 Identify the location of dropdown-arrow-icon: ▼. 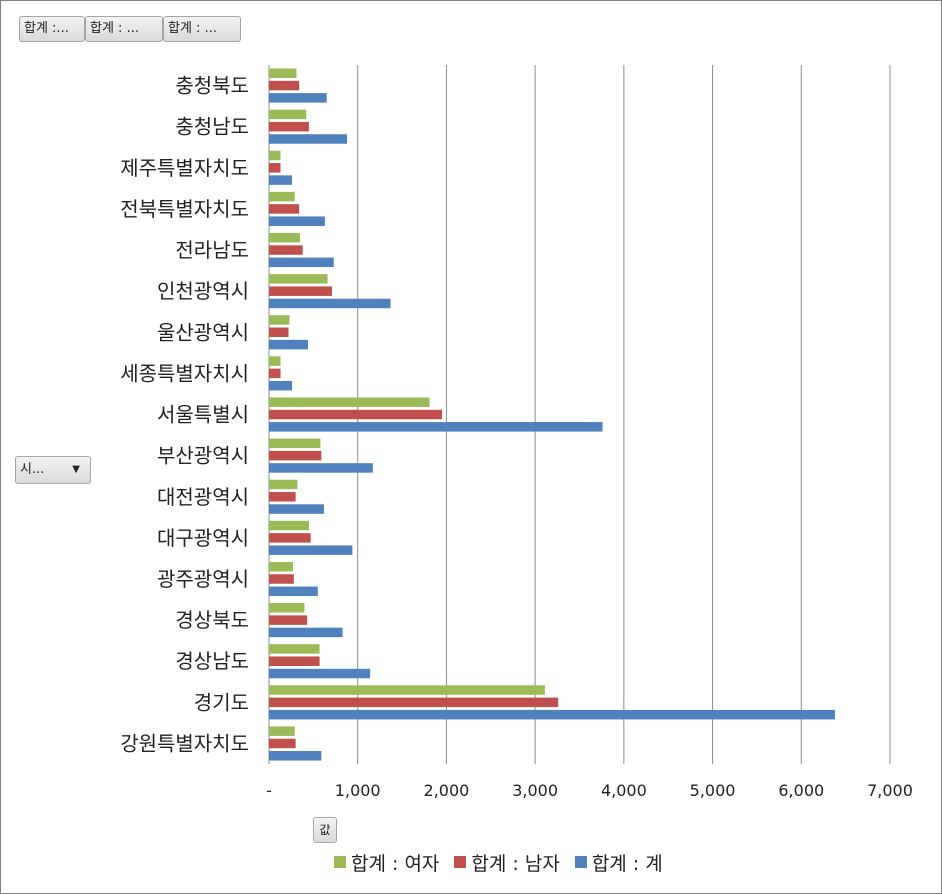
(76, 469).